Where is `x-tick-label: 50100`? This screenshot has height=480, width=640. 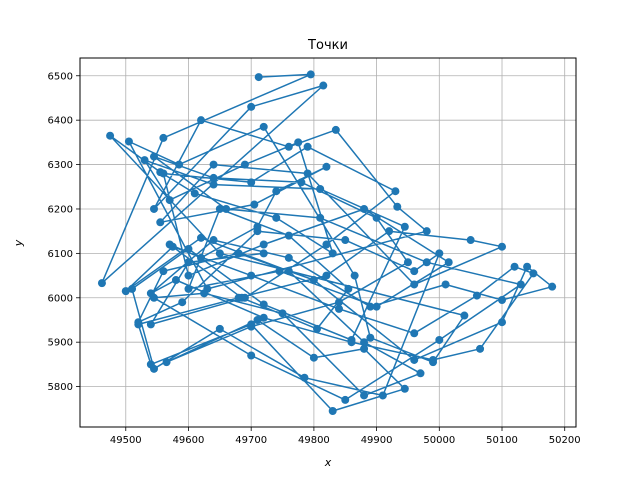
x-tick-label: 50100 is located at coordinates (502, 440).